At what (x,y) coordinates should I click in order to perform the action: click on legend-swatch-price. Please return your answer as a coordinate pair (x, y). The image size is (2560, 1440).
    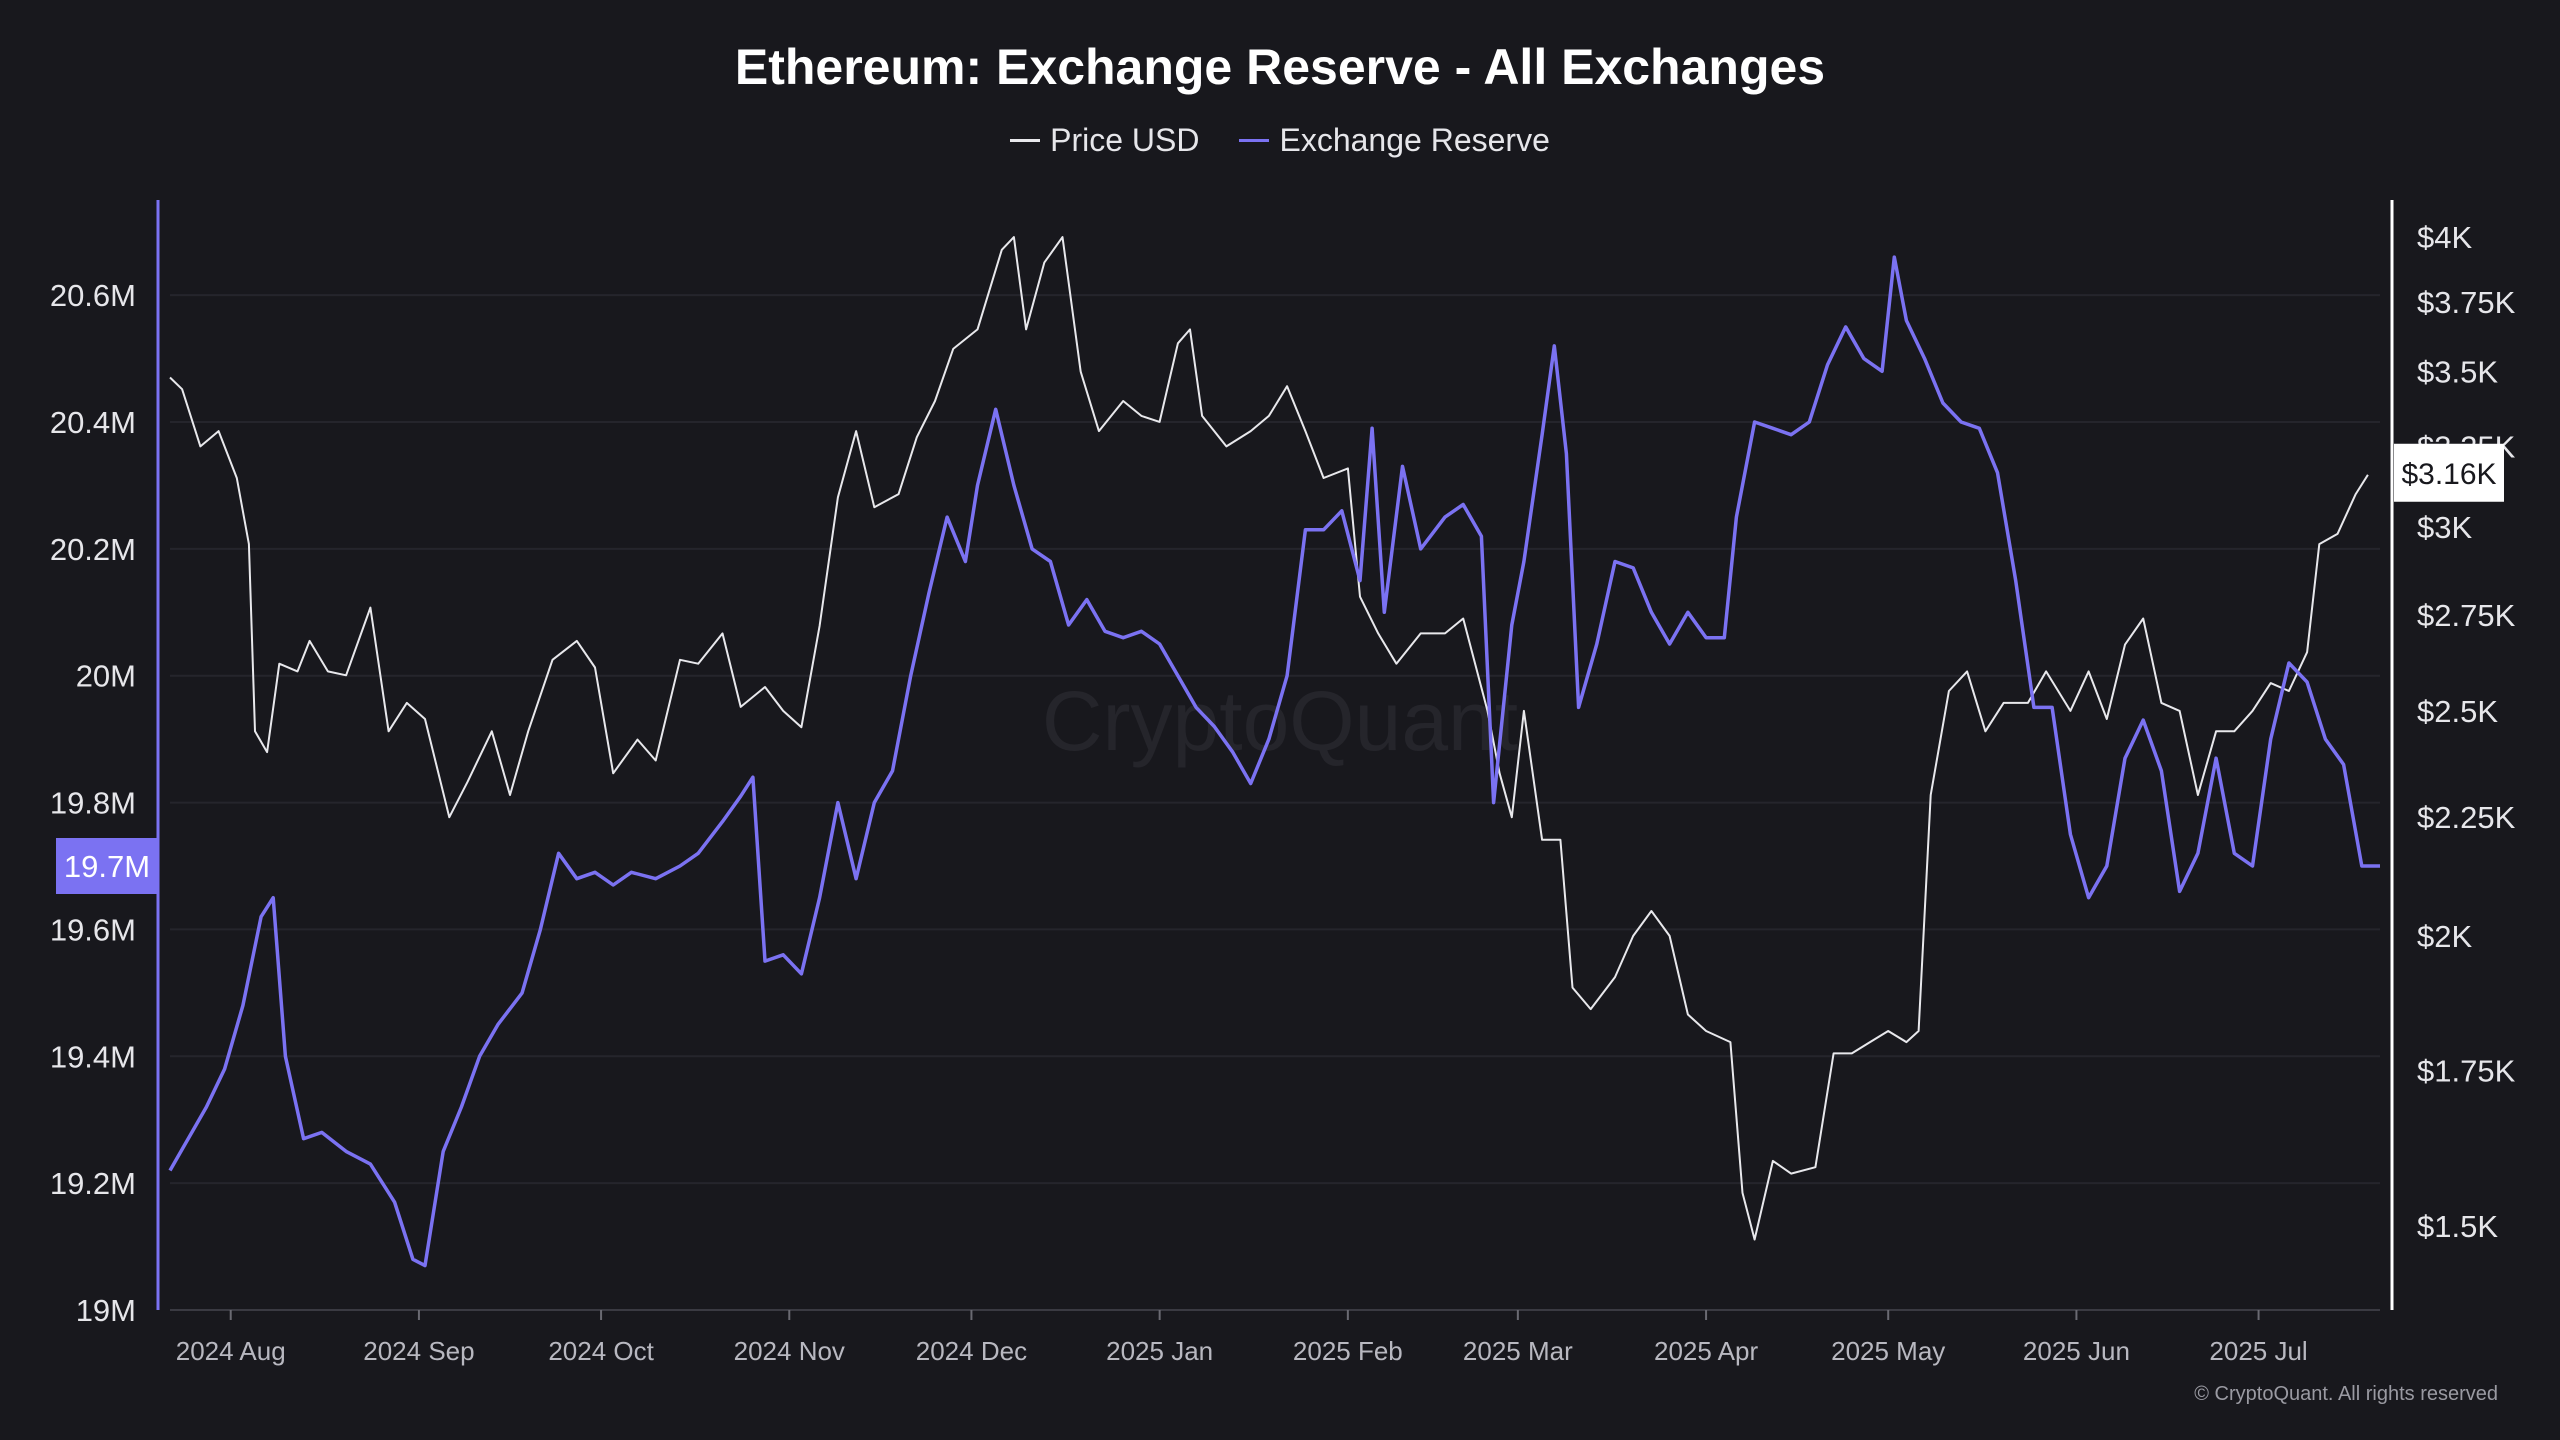
    Looking at the image, I should click on (1025, 140).